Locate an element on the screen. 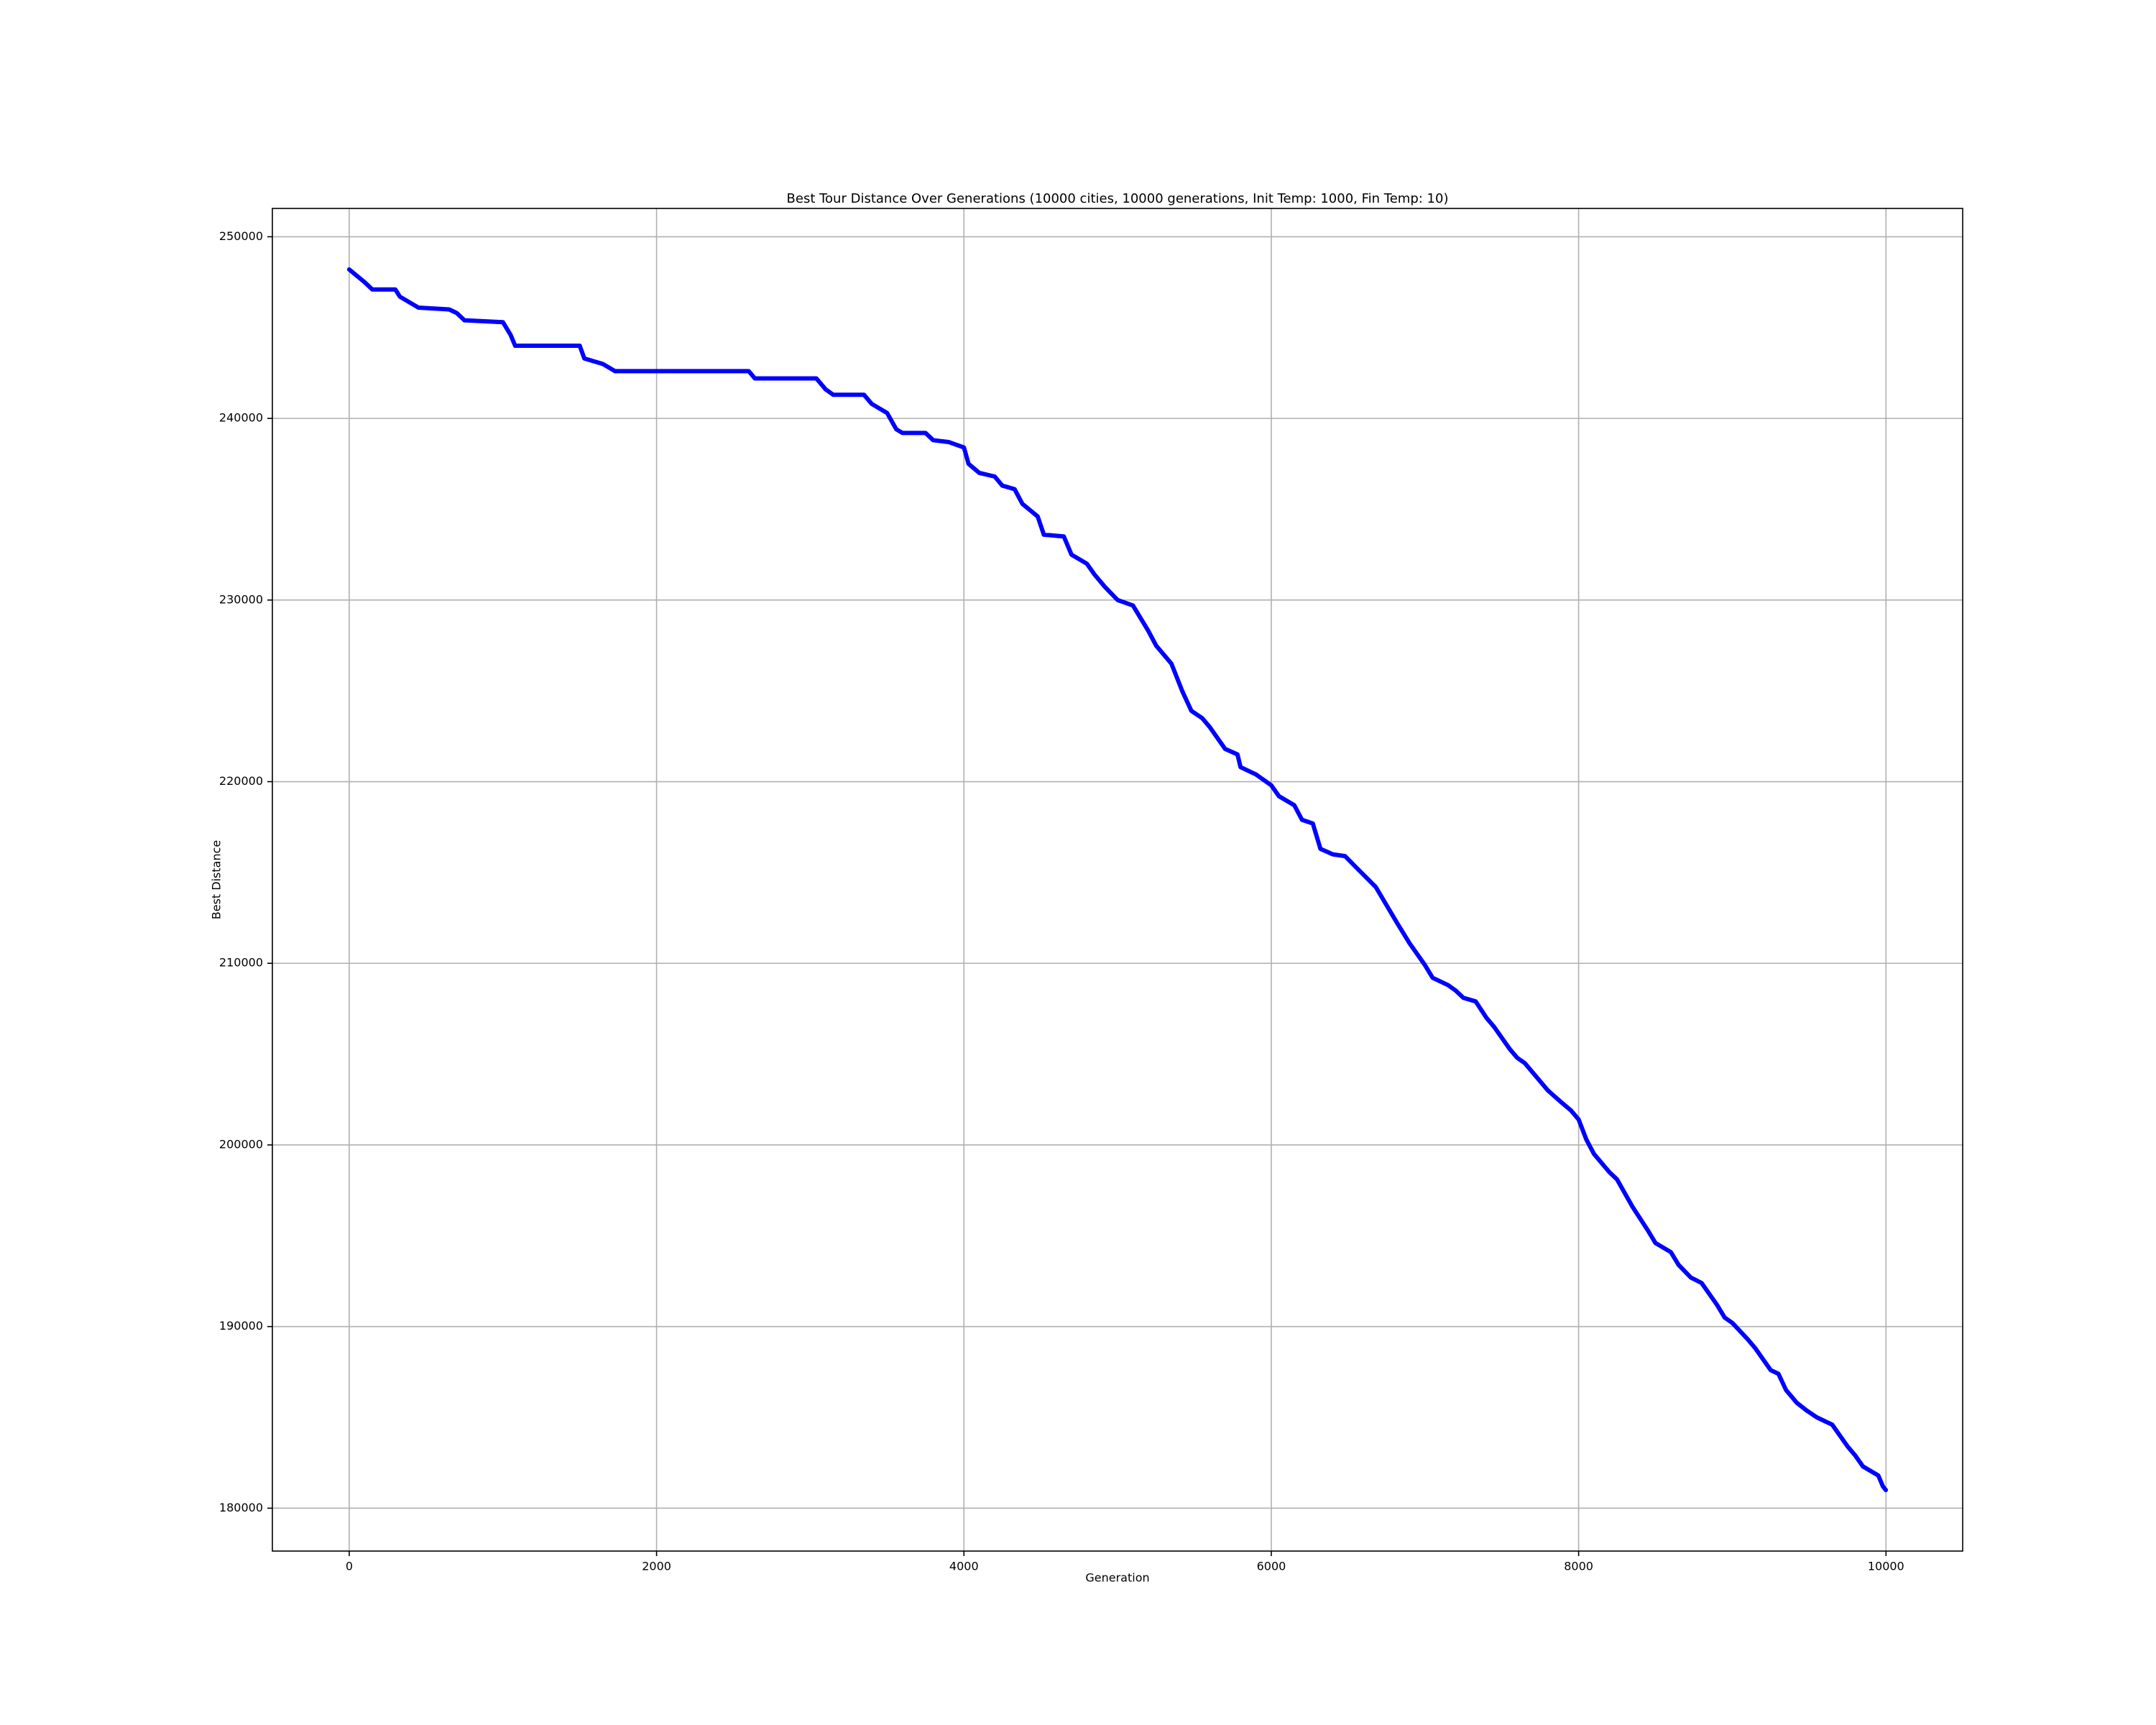  y-tick-label: 250000 is located at coordinates (241, 236).